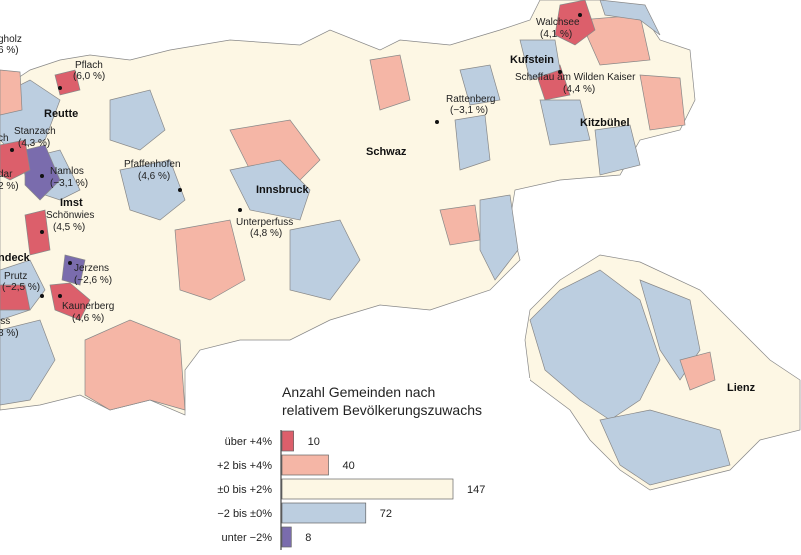 The image size is (801, 555). What do you see at coordinates (15, 258) in the screenshot?
I see `city-label: ndeck` at bounding box center [15, 258].